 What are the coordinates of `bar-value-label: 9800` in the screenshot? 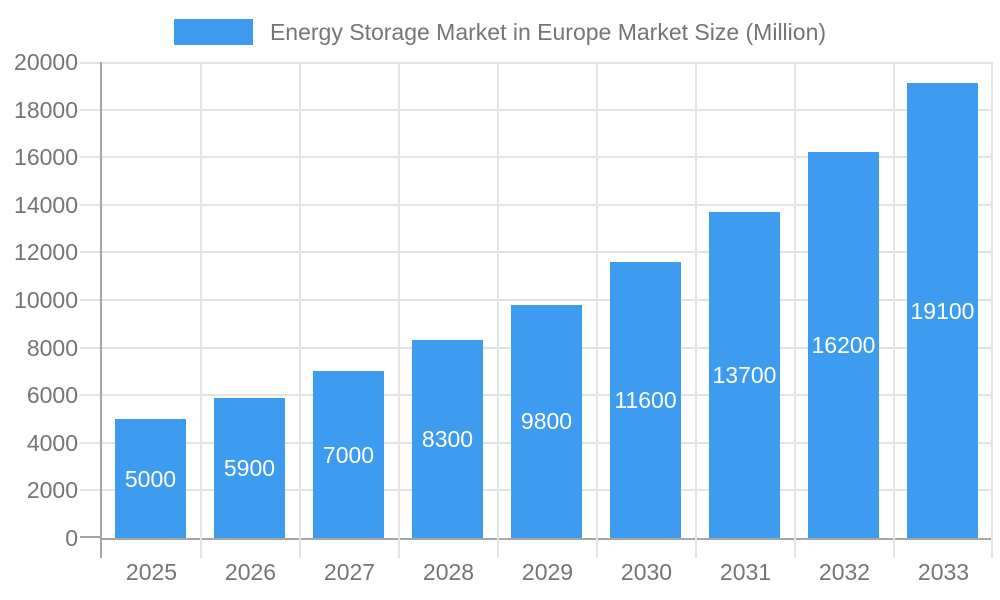 It's located at (546, 421).